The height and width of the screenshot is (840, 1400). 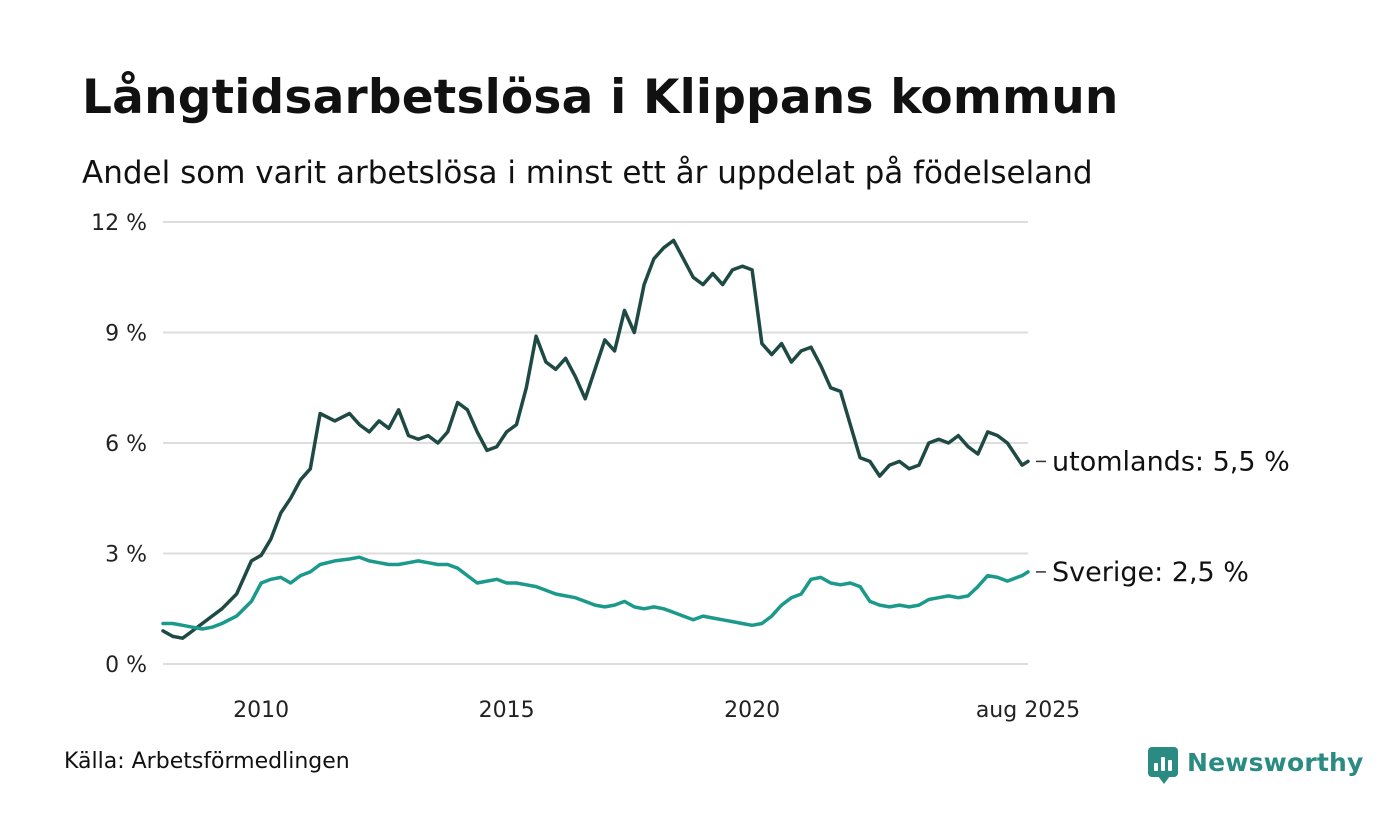 What do you see at coordinates (261, 710) in the screenshot?
I see `x-tick-label: 2010` at bounding box center [261, 710].